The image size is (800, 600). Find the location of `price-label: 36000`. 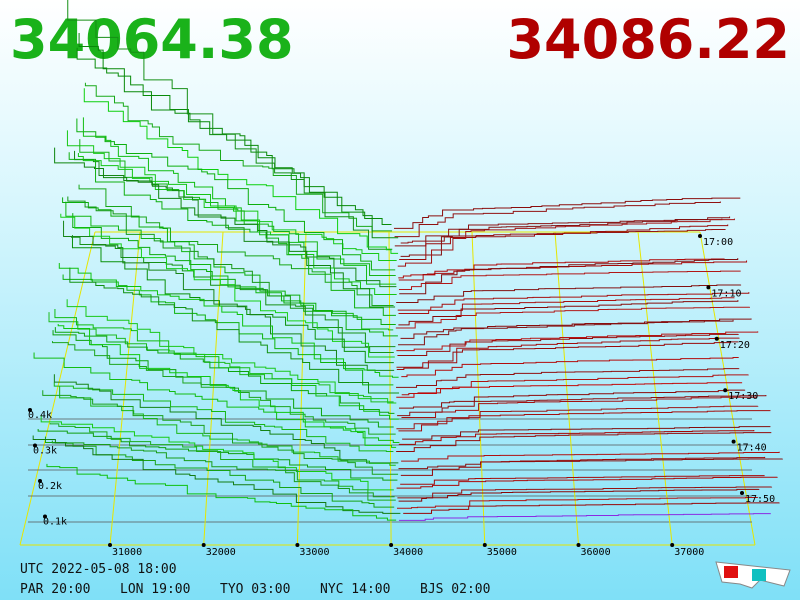

price-label: 36000 is located at coordinates (596, 552).